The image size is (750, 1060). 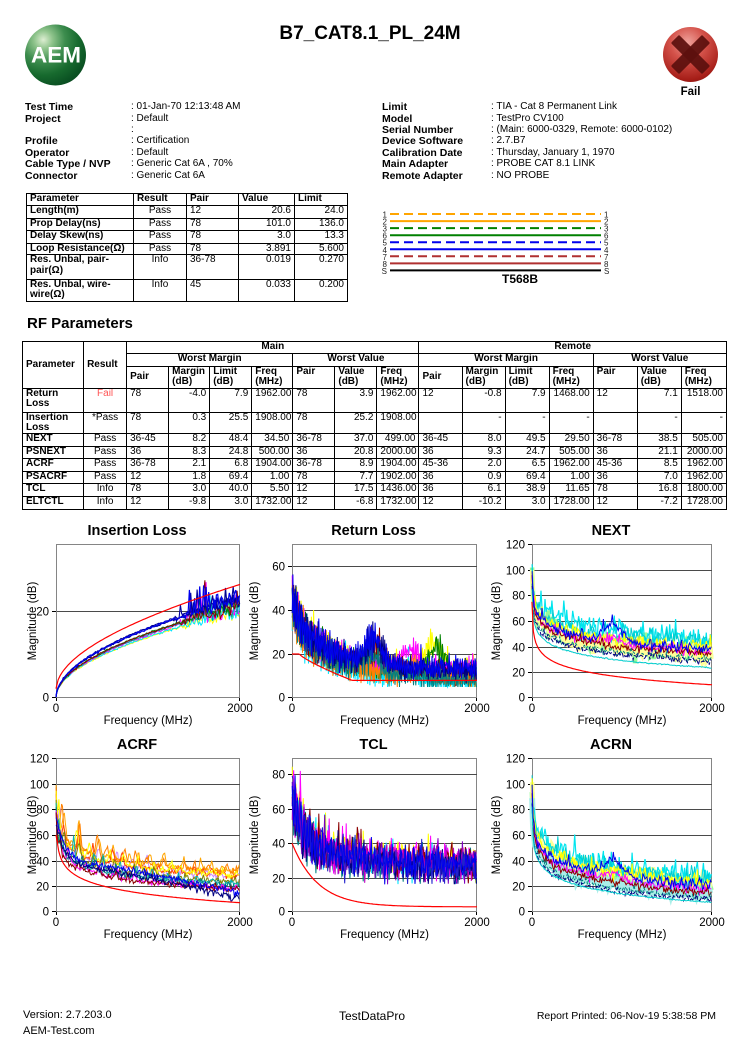 I want to click on svg-text: T568B, so click(x=520, y=279).